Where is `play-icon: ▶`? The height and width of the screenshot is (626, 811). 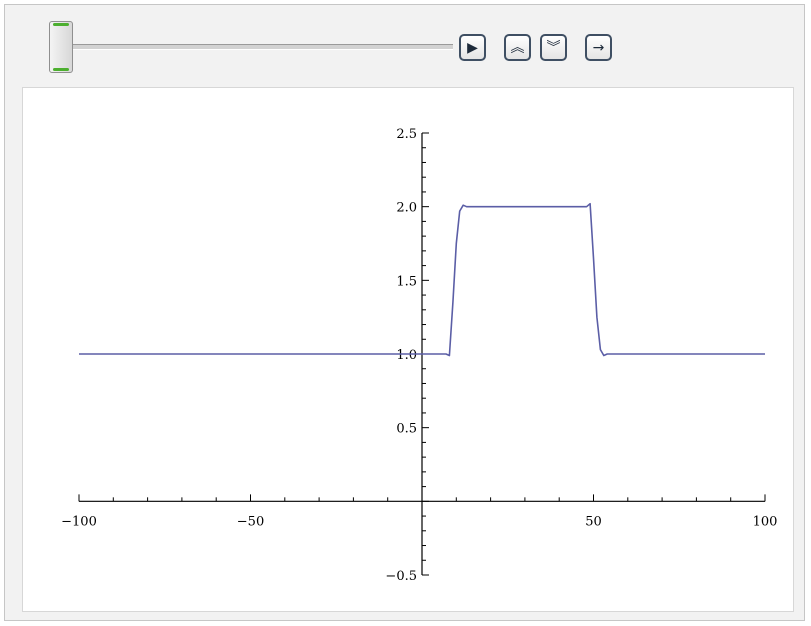
play-icon: ▶ is located at coordinates (472, 48).